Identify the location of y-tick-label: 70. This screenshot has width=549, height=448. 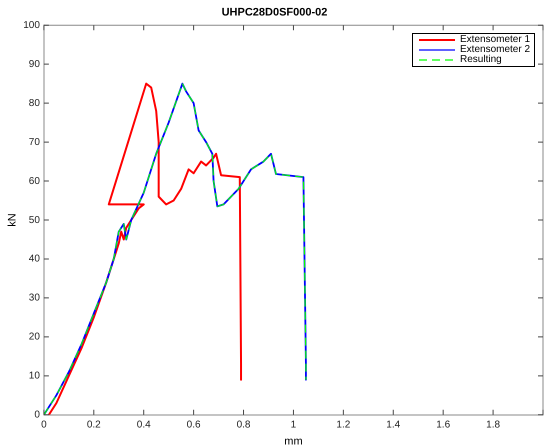
(34, 142).